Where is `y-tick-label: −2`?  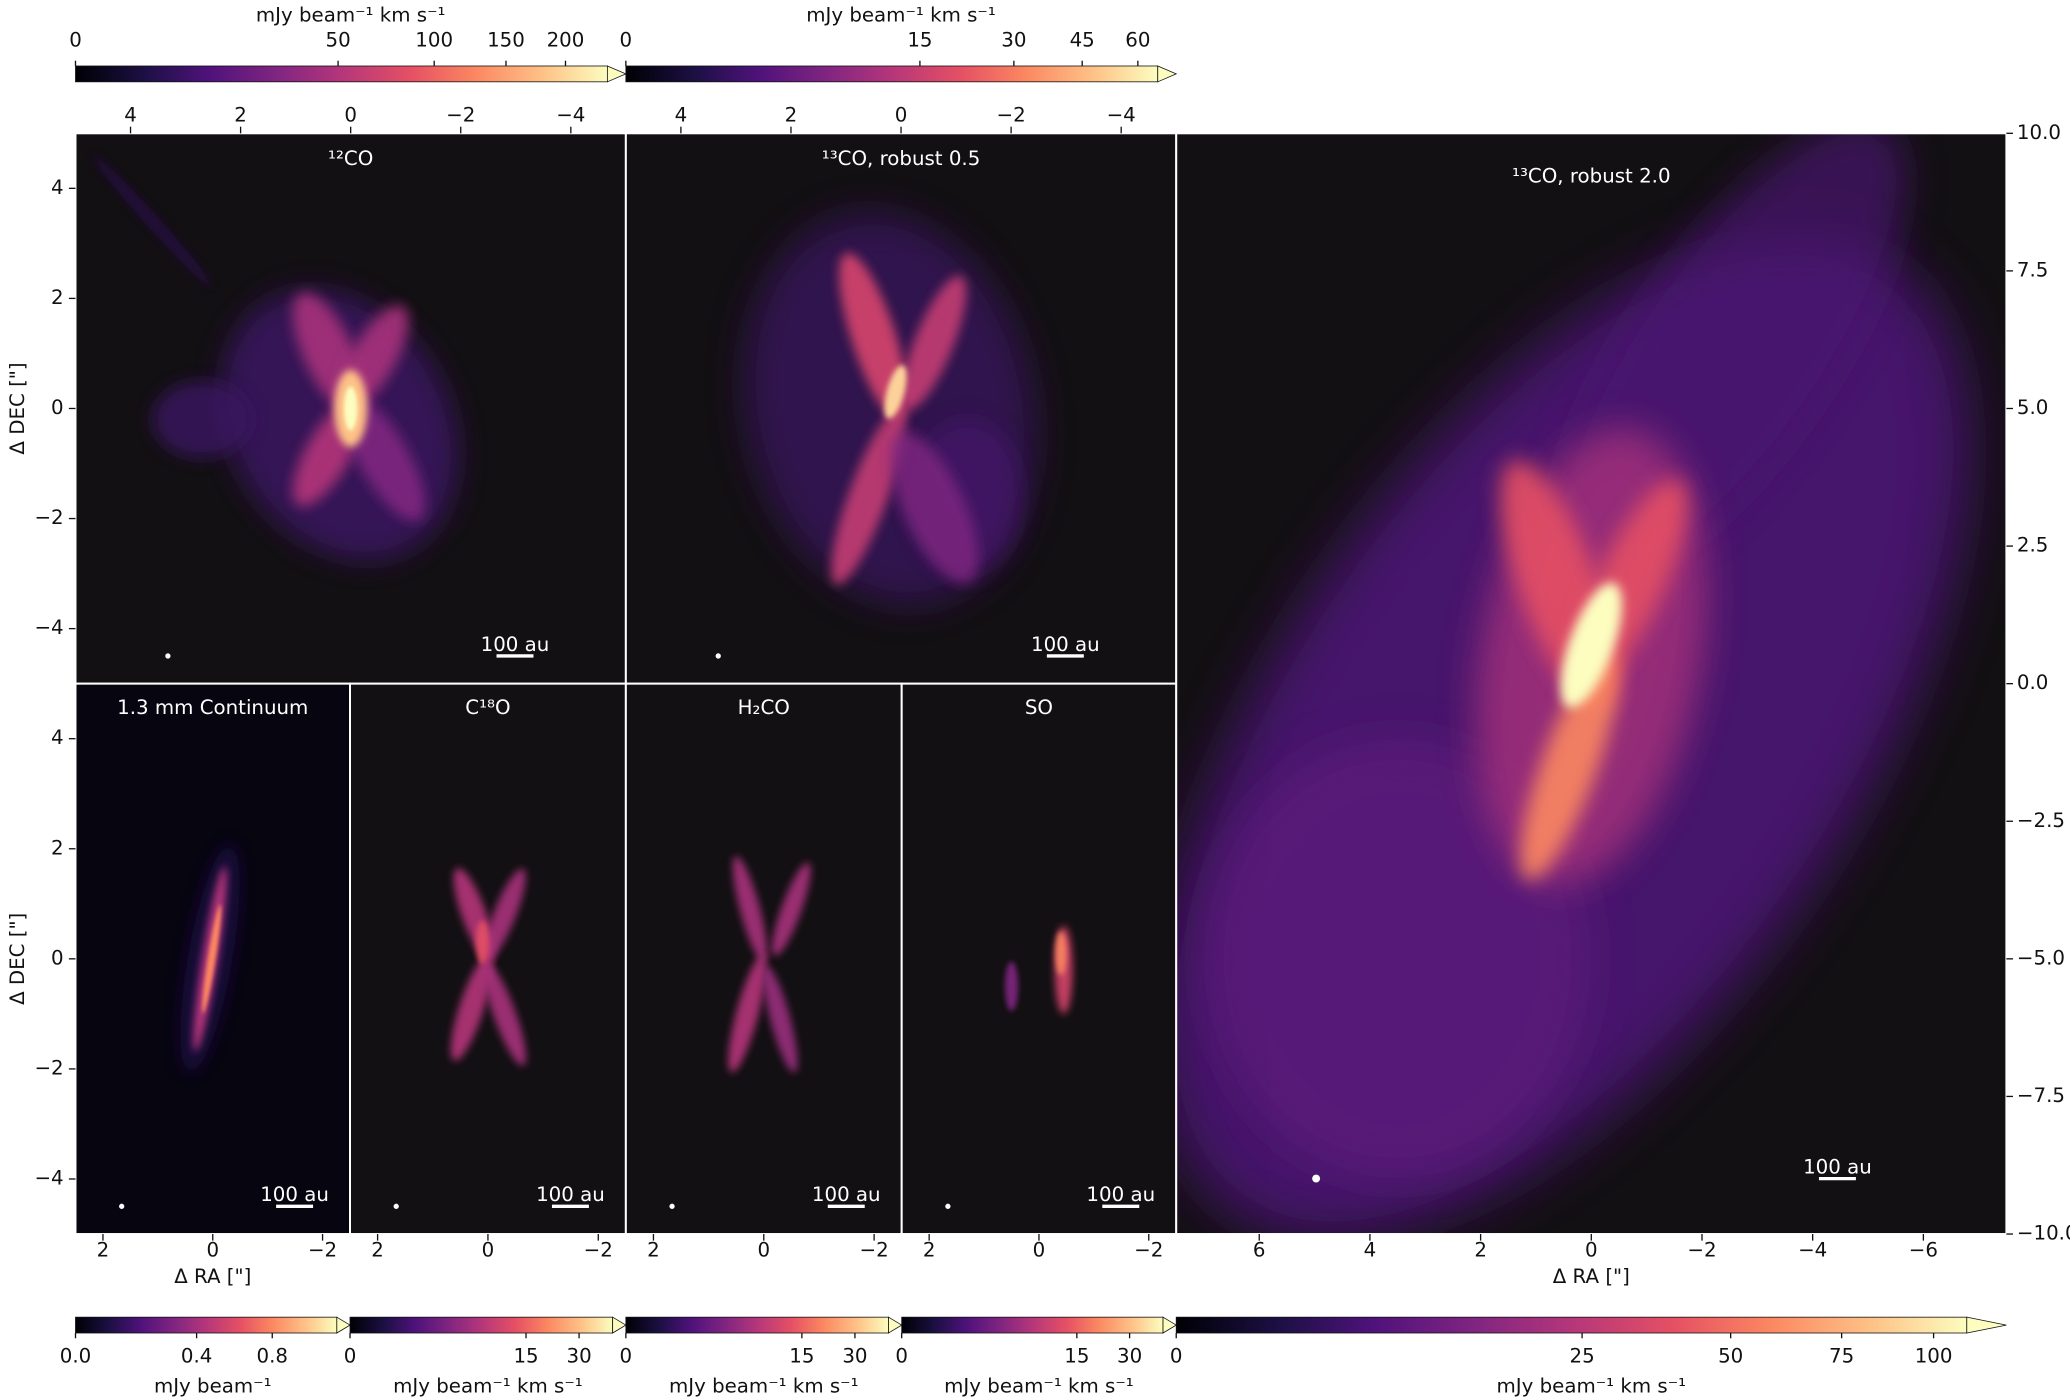
y-tick-label: −2 is located at coordinates (48, 517).